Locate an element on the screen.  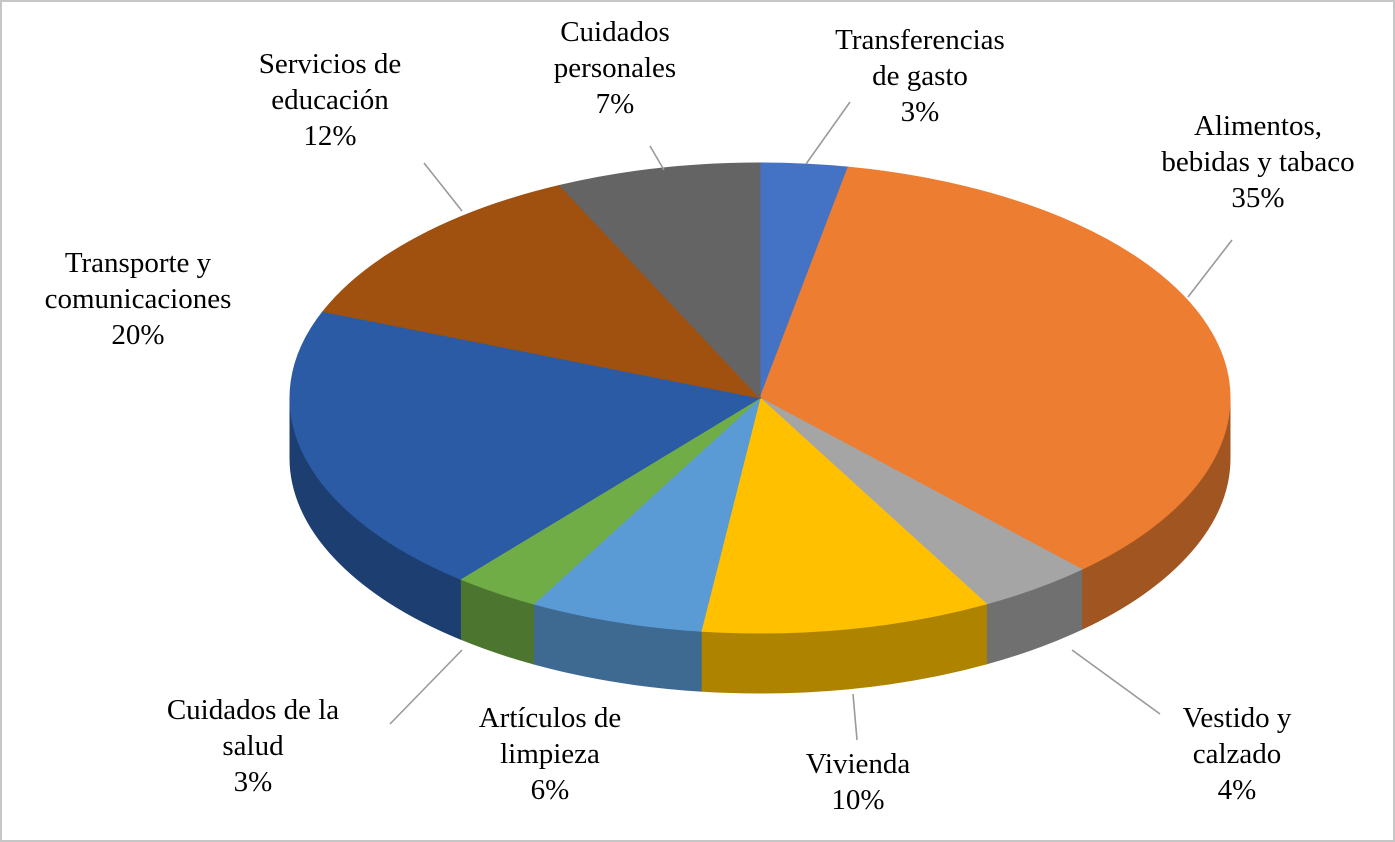
slice-label-line: 10% is located at coordinates (858, 800).